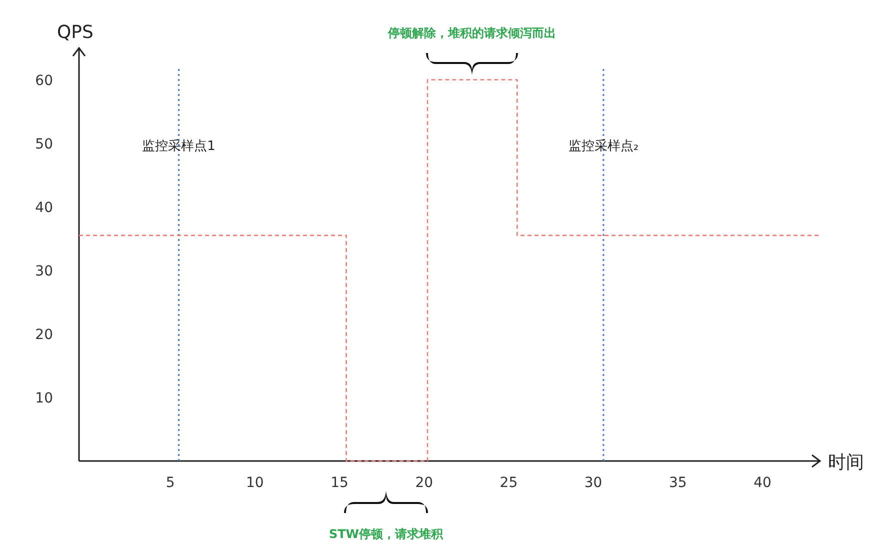 This screenshot has height=560, width=889. Describe the element at coordinates (255, 483) in the screenshot. I see `x-tick-label: 10` at that location.